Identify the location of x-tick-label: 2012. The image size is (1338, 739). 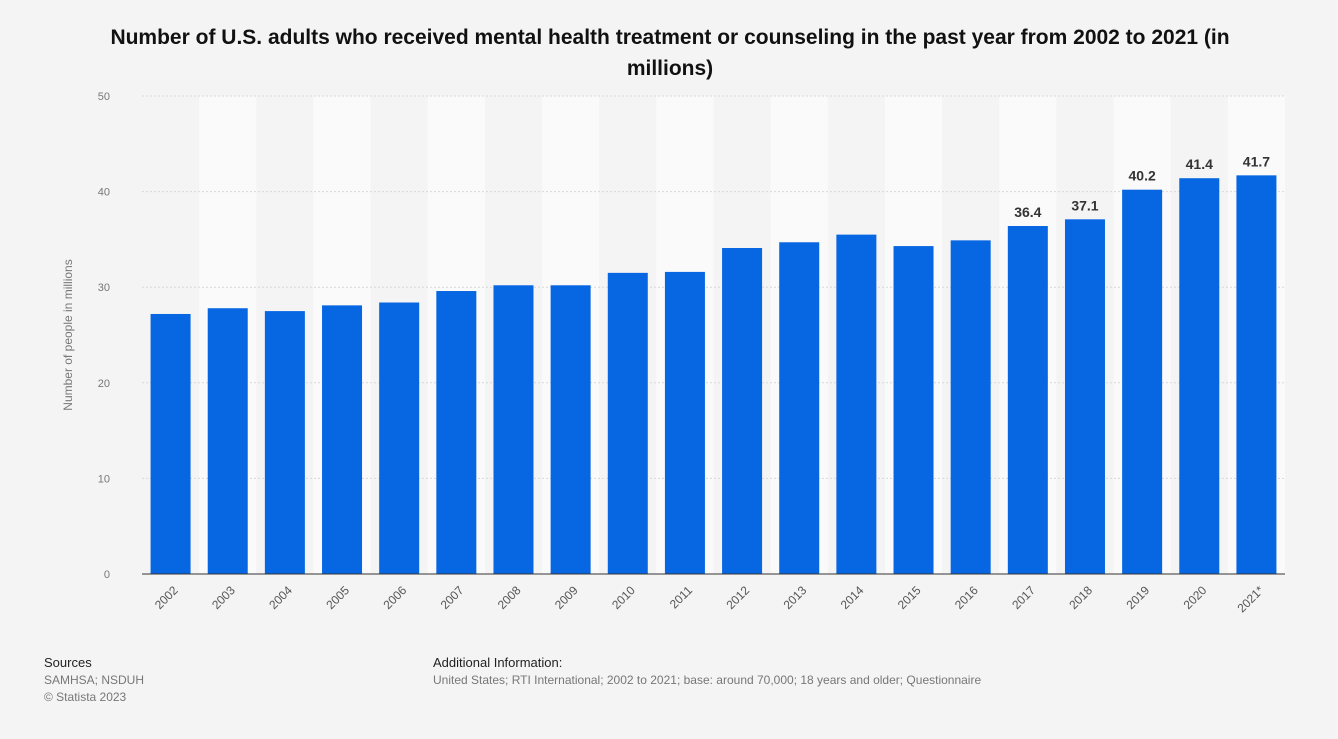
(737, 597).